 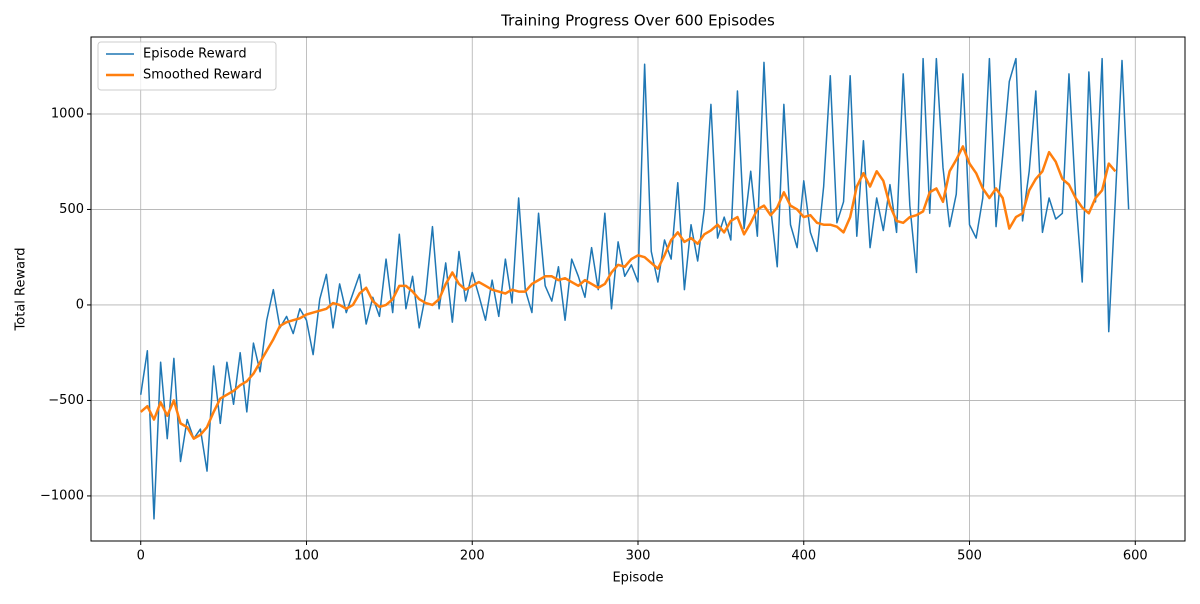 I want to click on legend-box, so click(x=187, y=66).